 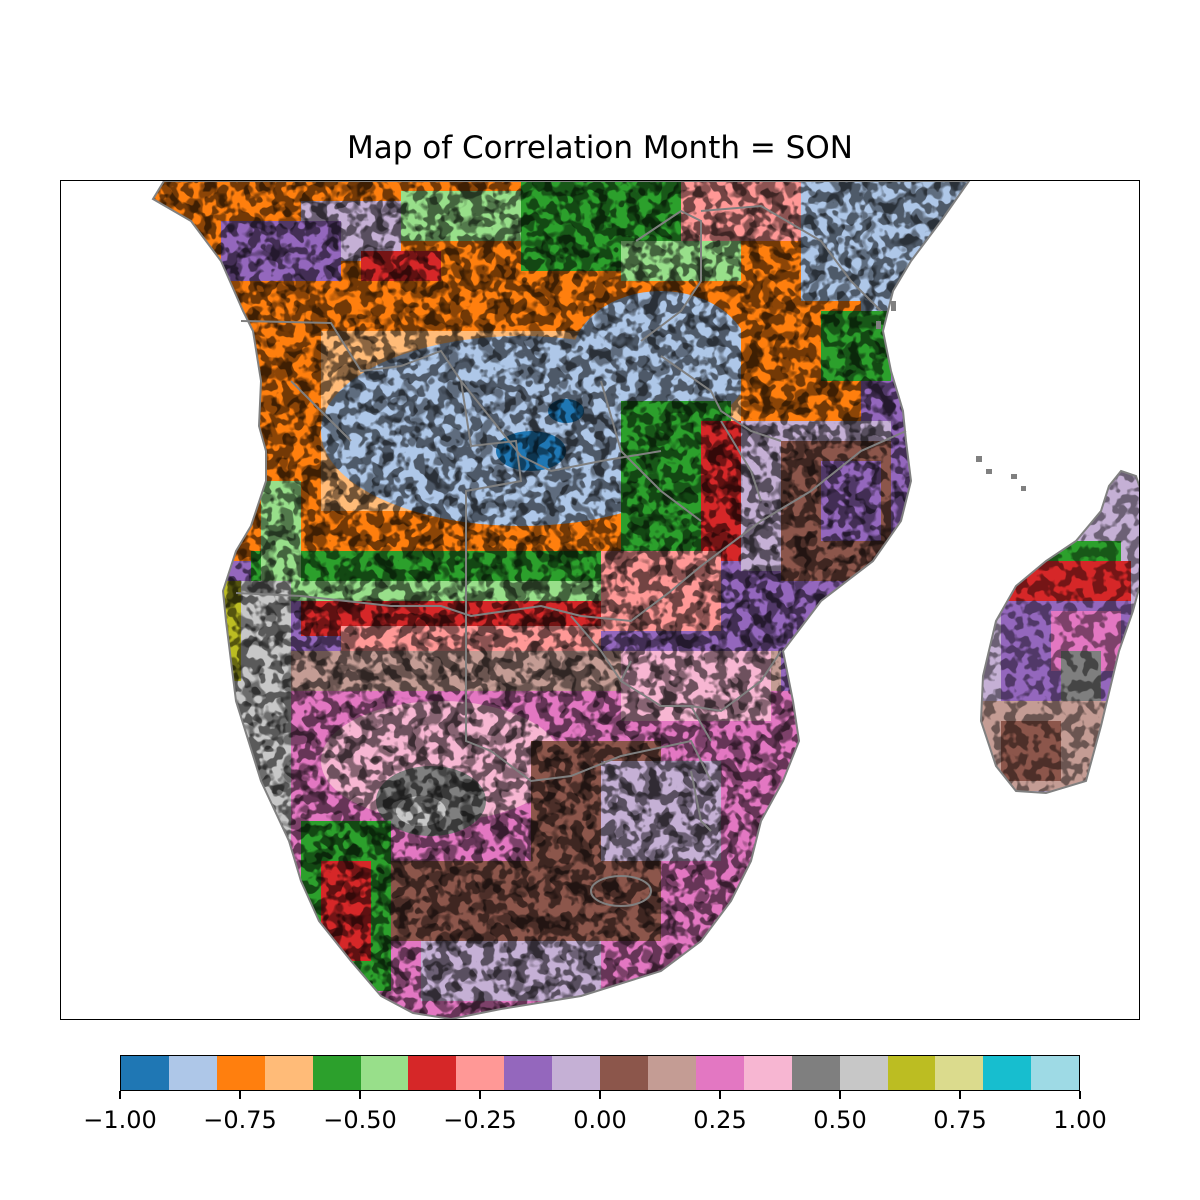 What do you see at coordinates (600, 1120) in the screenshot?
I see `colorbar-tick-label: 0.00` at bounding box center [600, 1120].